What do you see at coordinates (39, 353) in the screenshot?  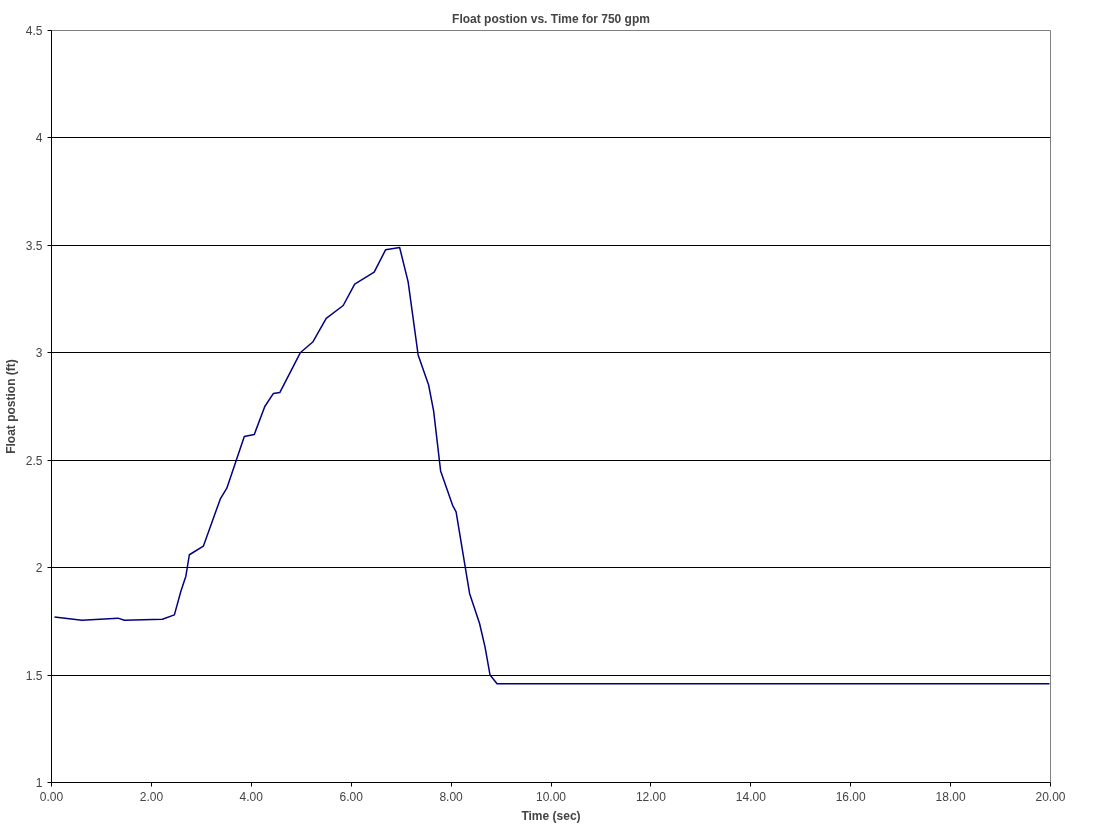 I see `y-tick-label: 3` at bounding box center [39, 353].